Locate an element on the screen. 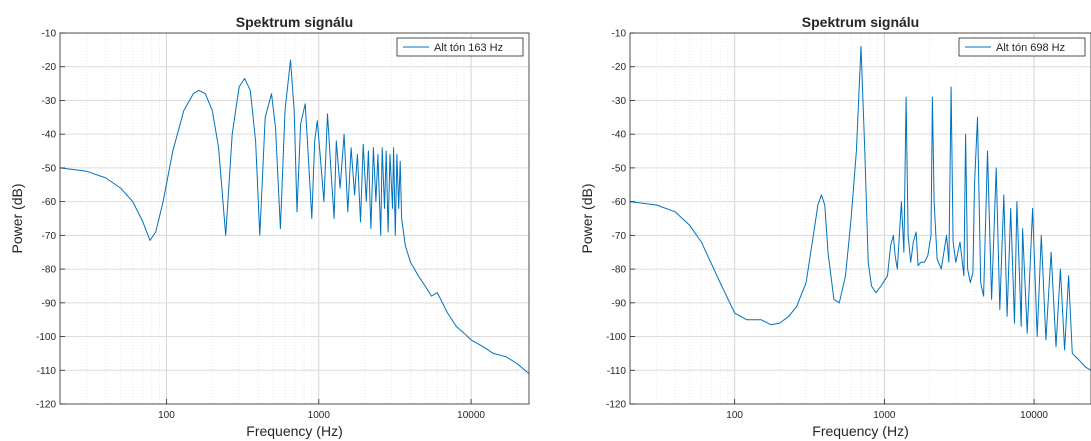 The width and height of the screenshot is (1091, 441). legend: Alt tón 698 Hz is located at coordinates (1022, 47).